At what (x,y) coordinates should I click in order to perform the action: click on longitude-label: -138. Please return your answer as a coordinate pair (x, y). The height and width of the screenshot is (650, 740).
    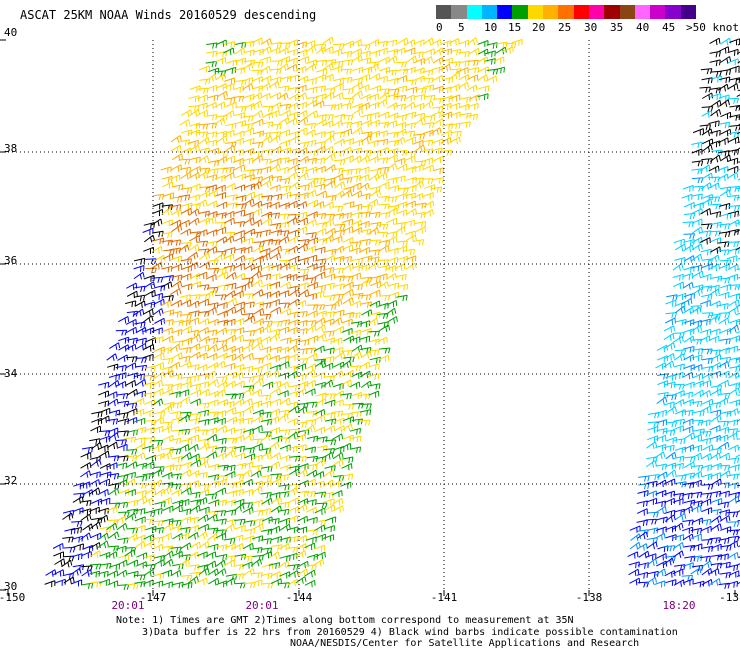
    Looking at the image, I should click on (589, 597).